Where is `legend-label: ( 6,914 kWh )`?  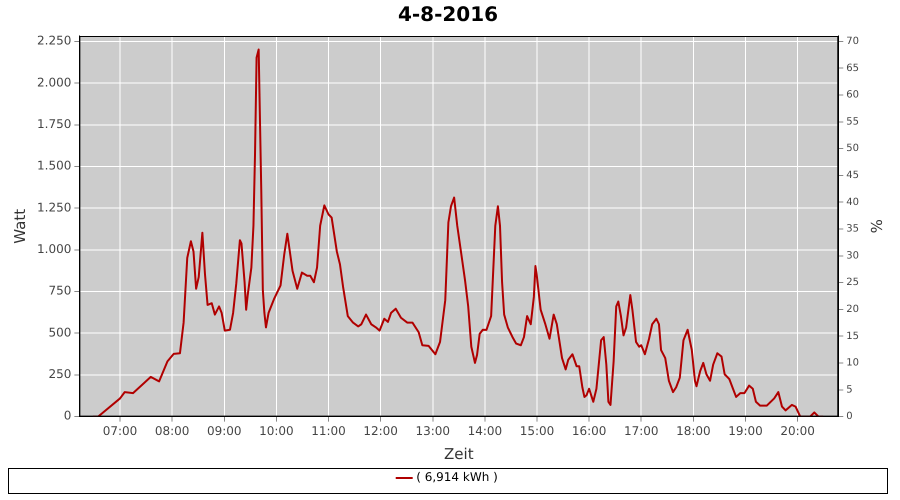
legend-label: ( 6,914 kWh ) is located at coordinates (457, 477).